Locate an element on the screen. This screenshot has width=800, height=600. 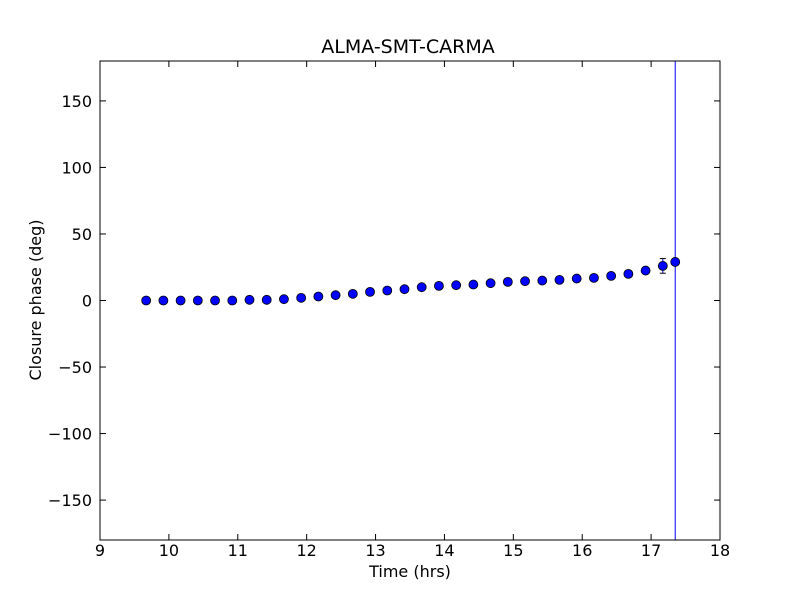
y-tick-label: 150 is located at coordinates (76, 101).